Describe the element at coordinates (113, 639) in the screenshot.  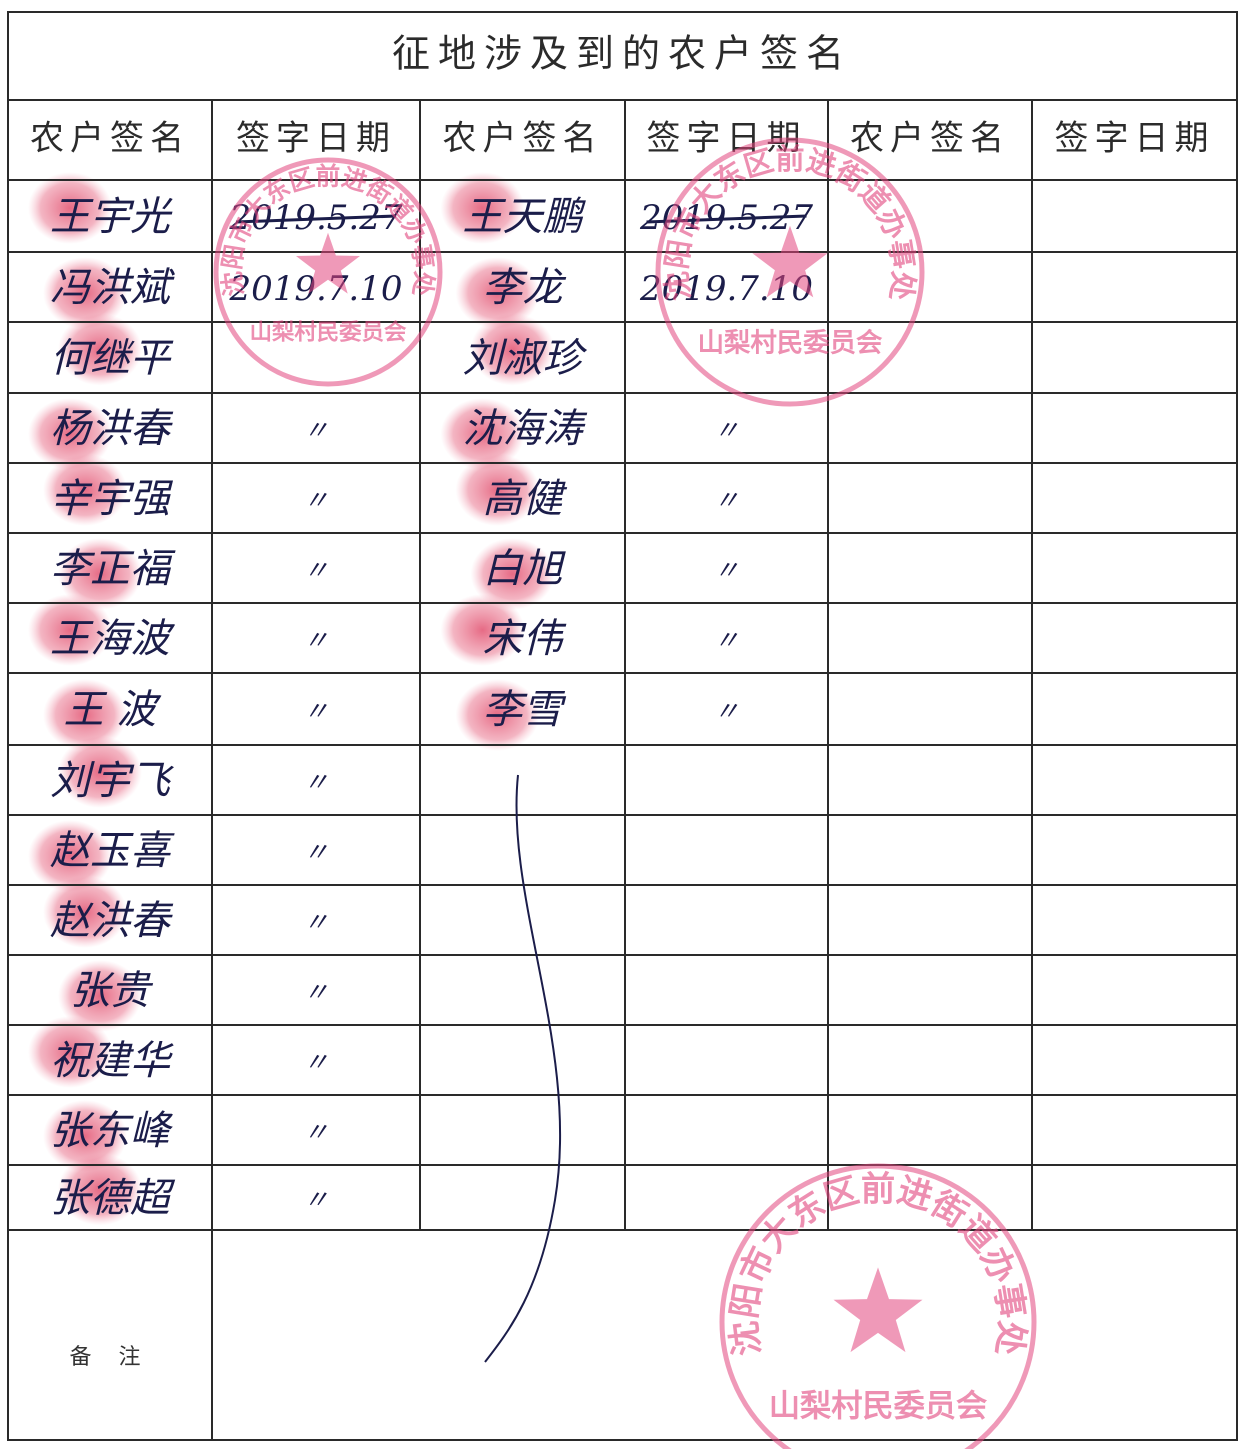
I see `signature-name: 王海波` at that location.